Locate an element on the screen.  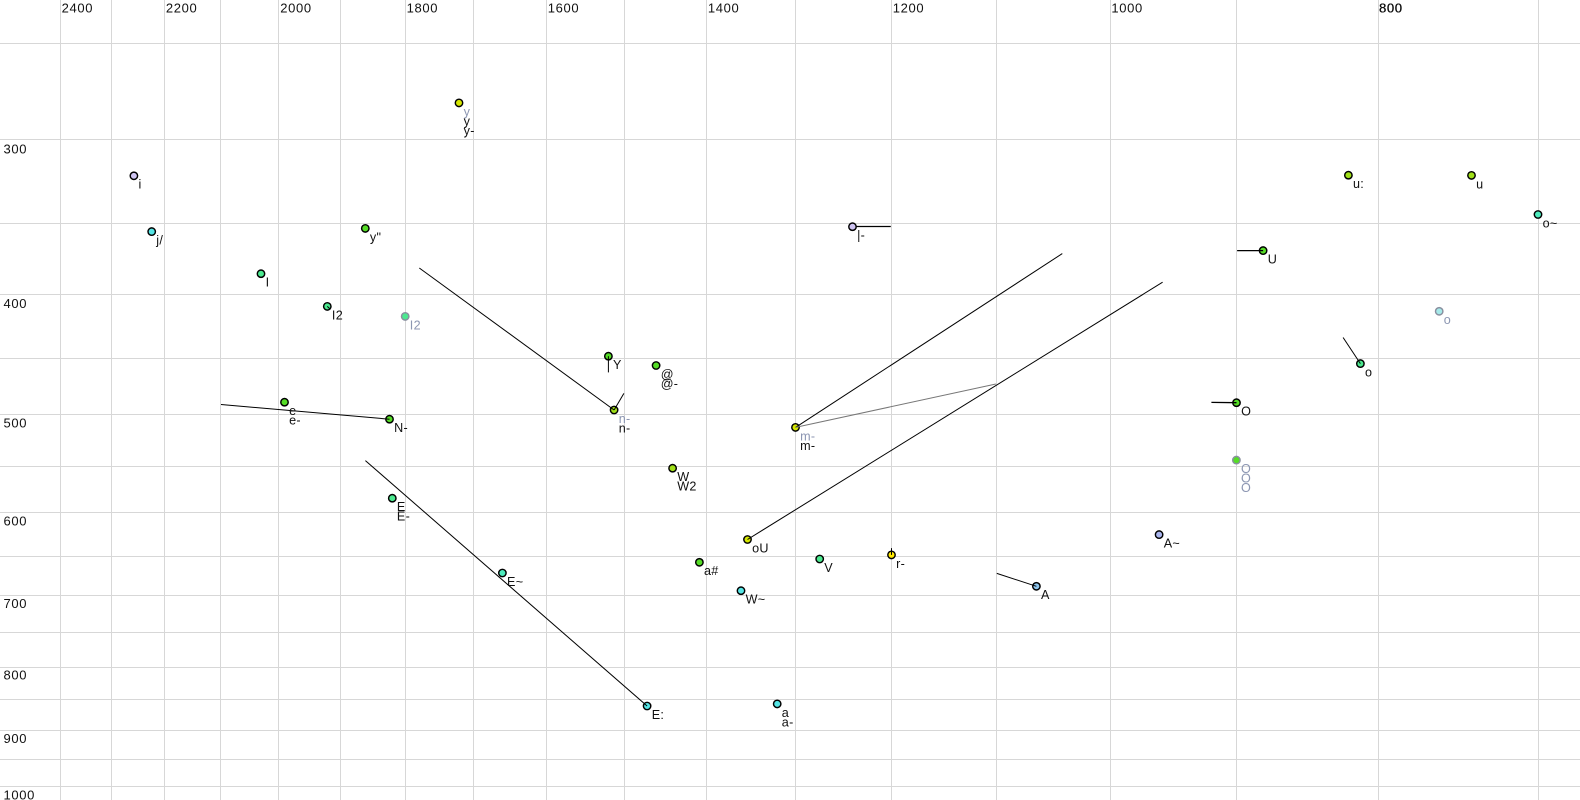
svg-text: N- is located at coordinates (401, 428).